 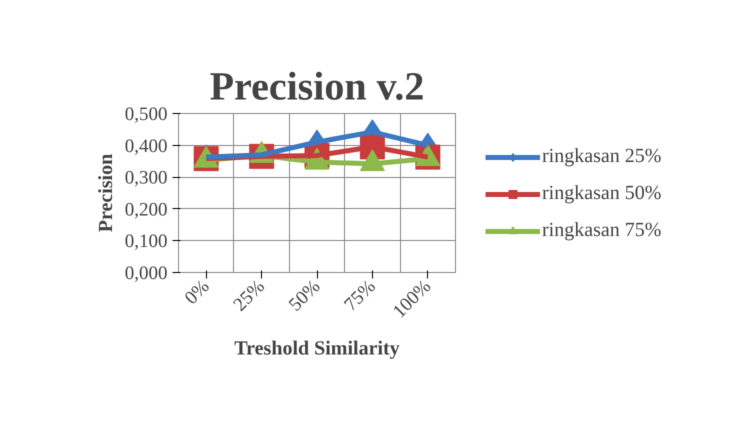 What do you see at coordinates (105, 193) in the screenshot?
I see `y-axis-title: Precision` at bounding box center [105, 193].